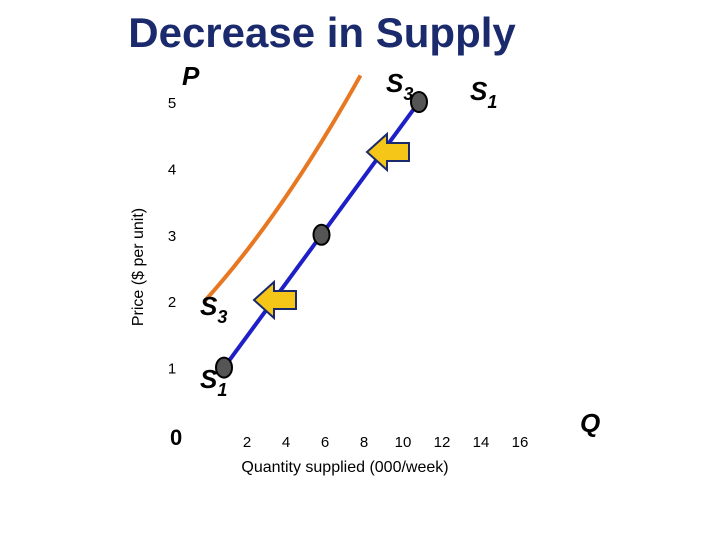  Describe the element at coordinates (590, 423) in the screenshot. I see `x-axis-letter: Q` at that location.